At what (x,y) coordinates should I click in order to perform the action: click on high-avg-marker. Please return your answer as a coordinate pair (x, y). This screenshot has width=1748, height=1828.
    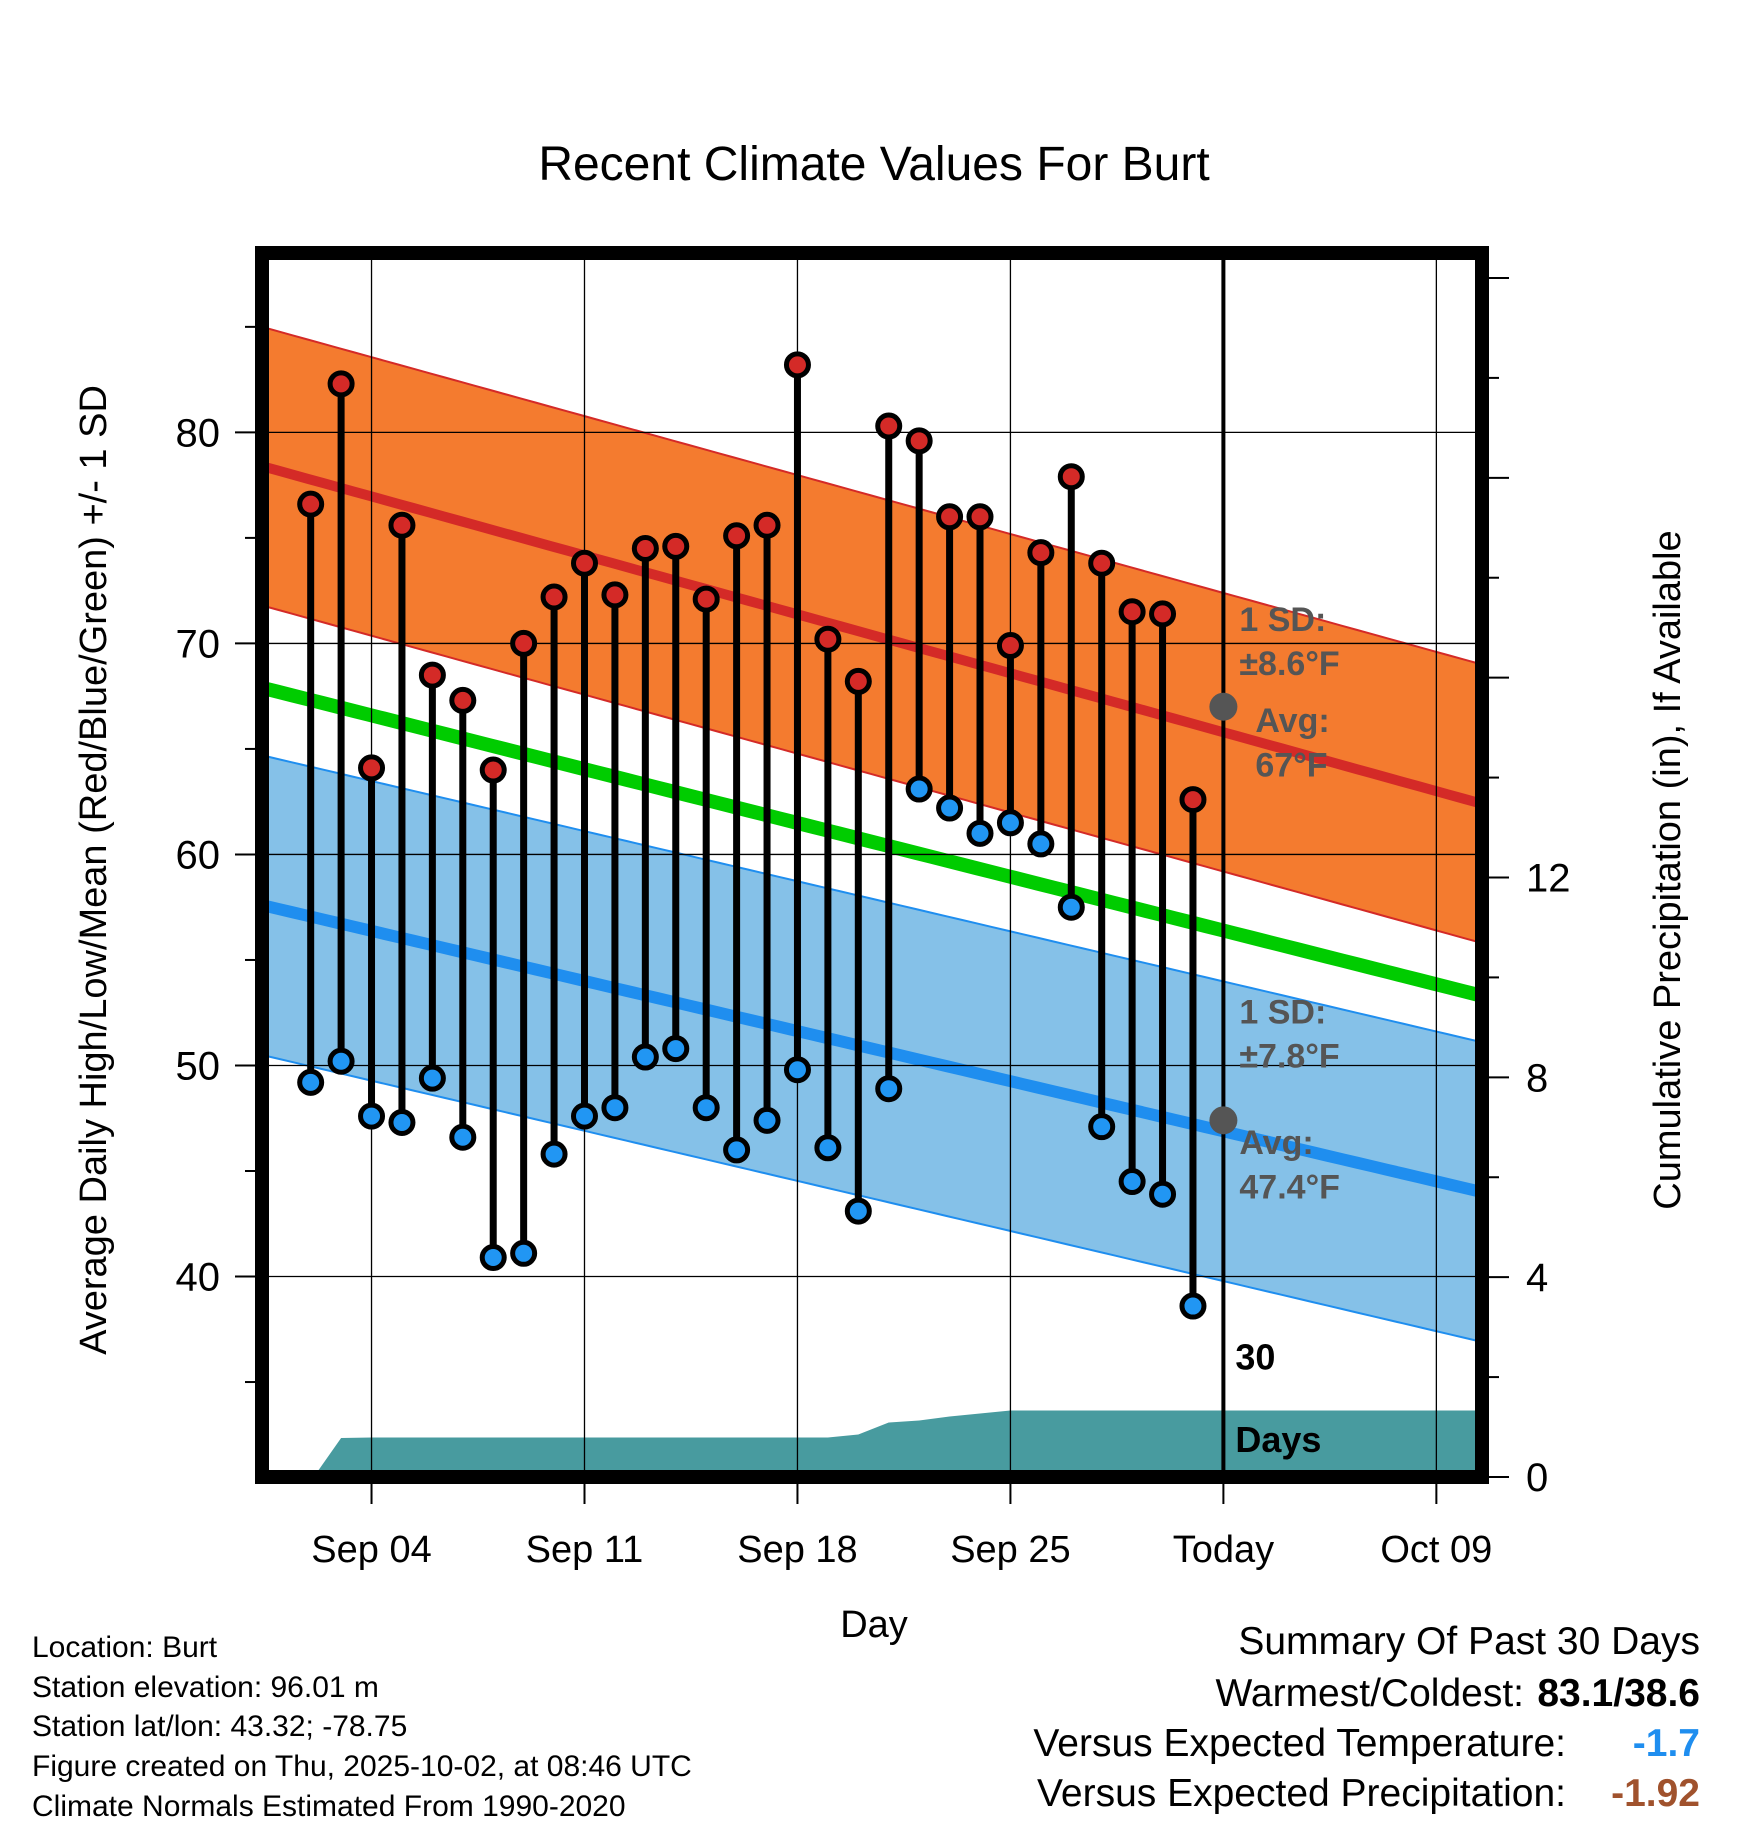
    Looking at the image, I should click on (1223, 706).